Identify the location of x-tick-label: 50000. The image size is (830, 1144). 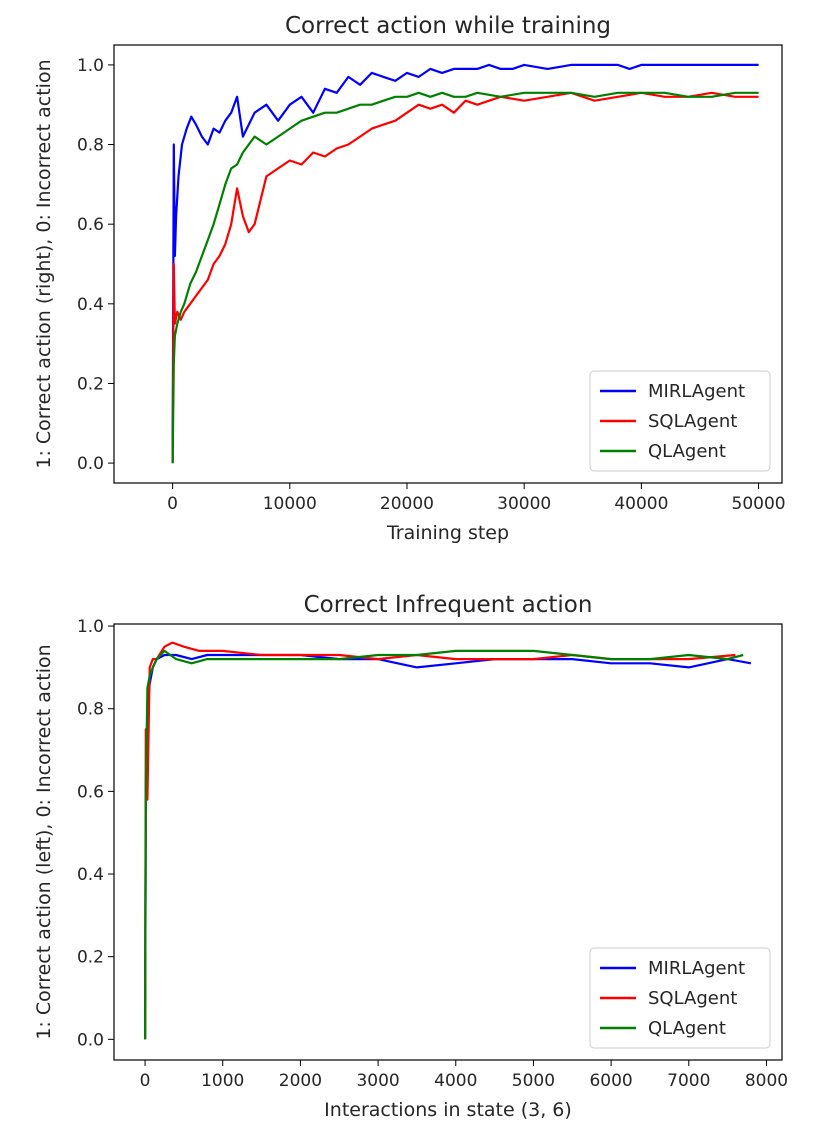
(759, 504).